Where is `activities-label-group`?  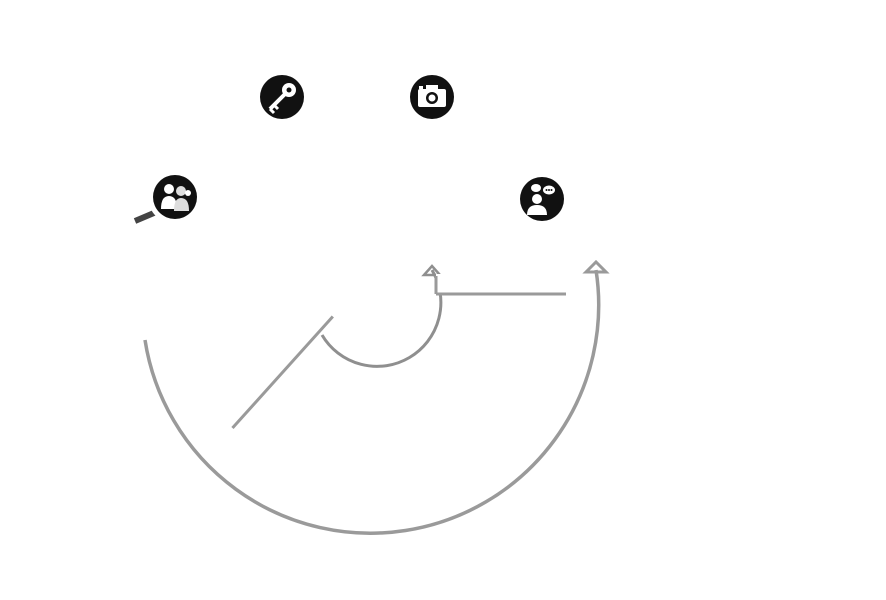 activities-label-group is located at coordinates (282, 372).